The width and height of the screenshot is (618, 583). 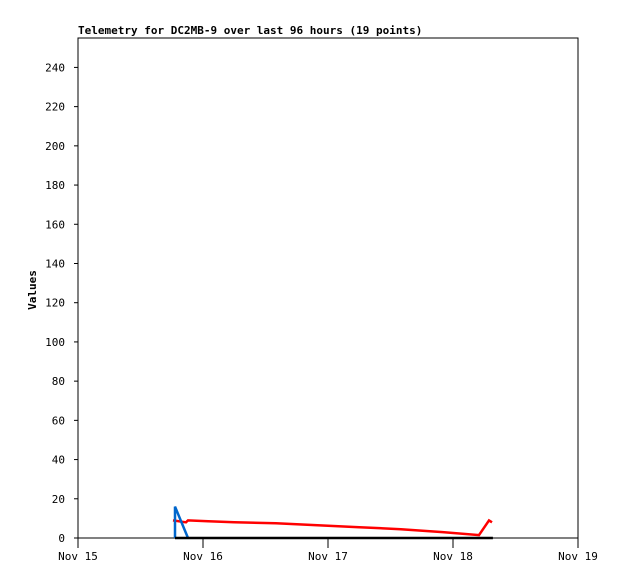 I want to click on y-tick-label: 80, so click(x=58, y=381).